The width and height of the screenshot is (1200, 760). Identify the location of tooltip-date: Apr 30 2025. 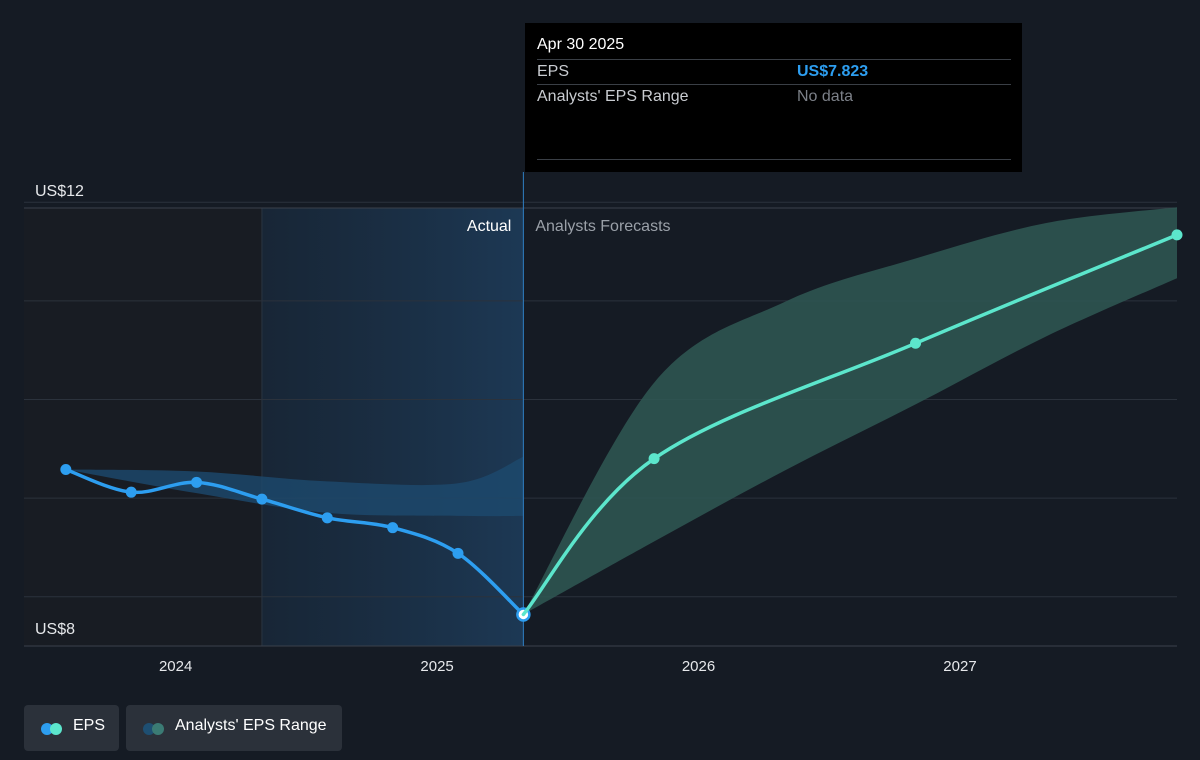
(581, 44).